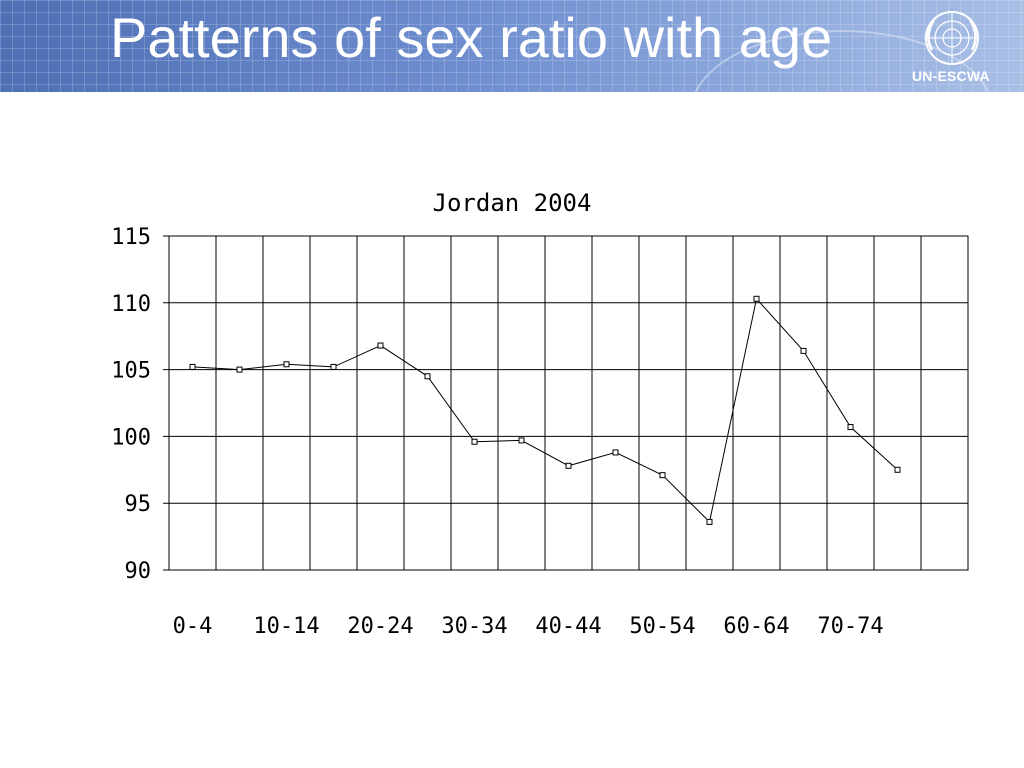  Describe the element at coordinates (138, 571) in the screenshot. I see `y-tick-label: 90` at that location.